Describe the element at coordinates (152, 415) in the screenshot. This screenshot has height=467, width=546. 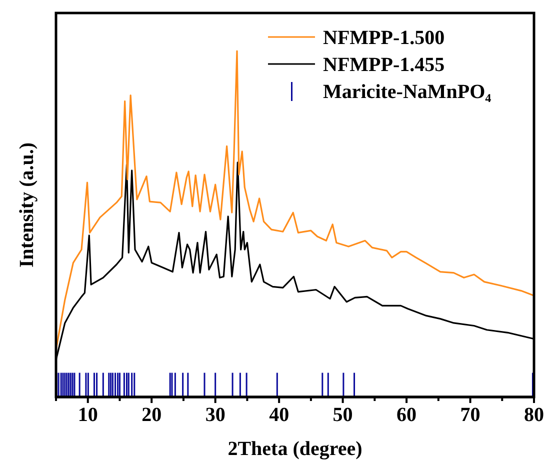
I see `x-tick-label: 20` at that location.